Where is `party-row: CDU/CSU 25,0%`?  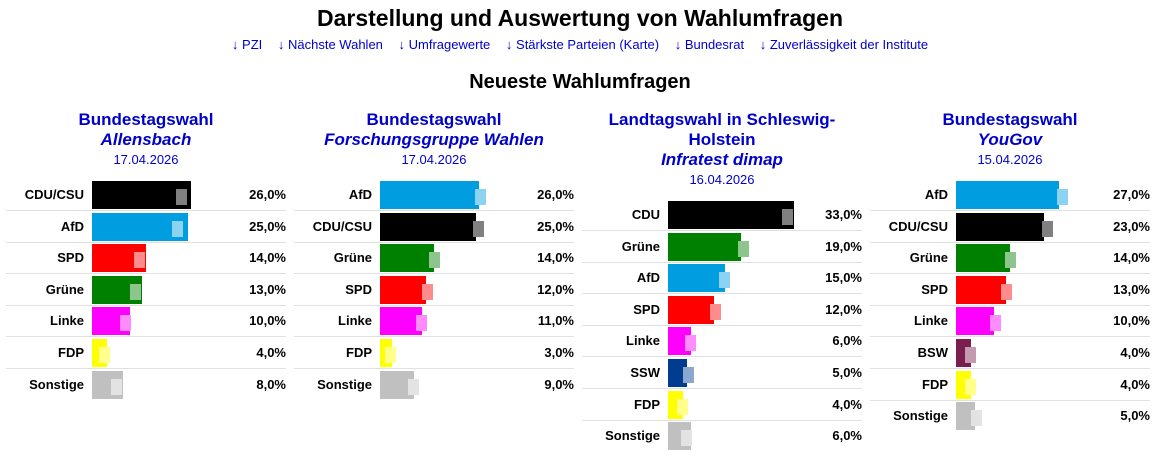 party-row: CDU/CSU 25,0% is located at coordinates (434, 227).